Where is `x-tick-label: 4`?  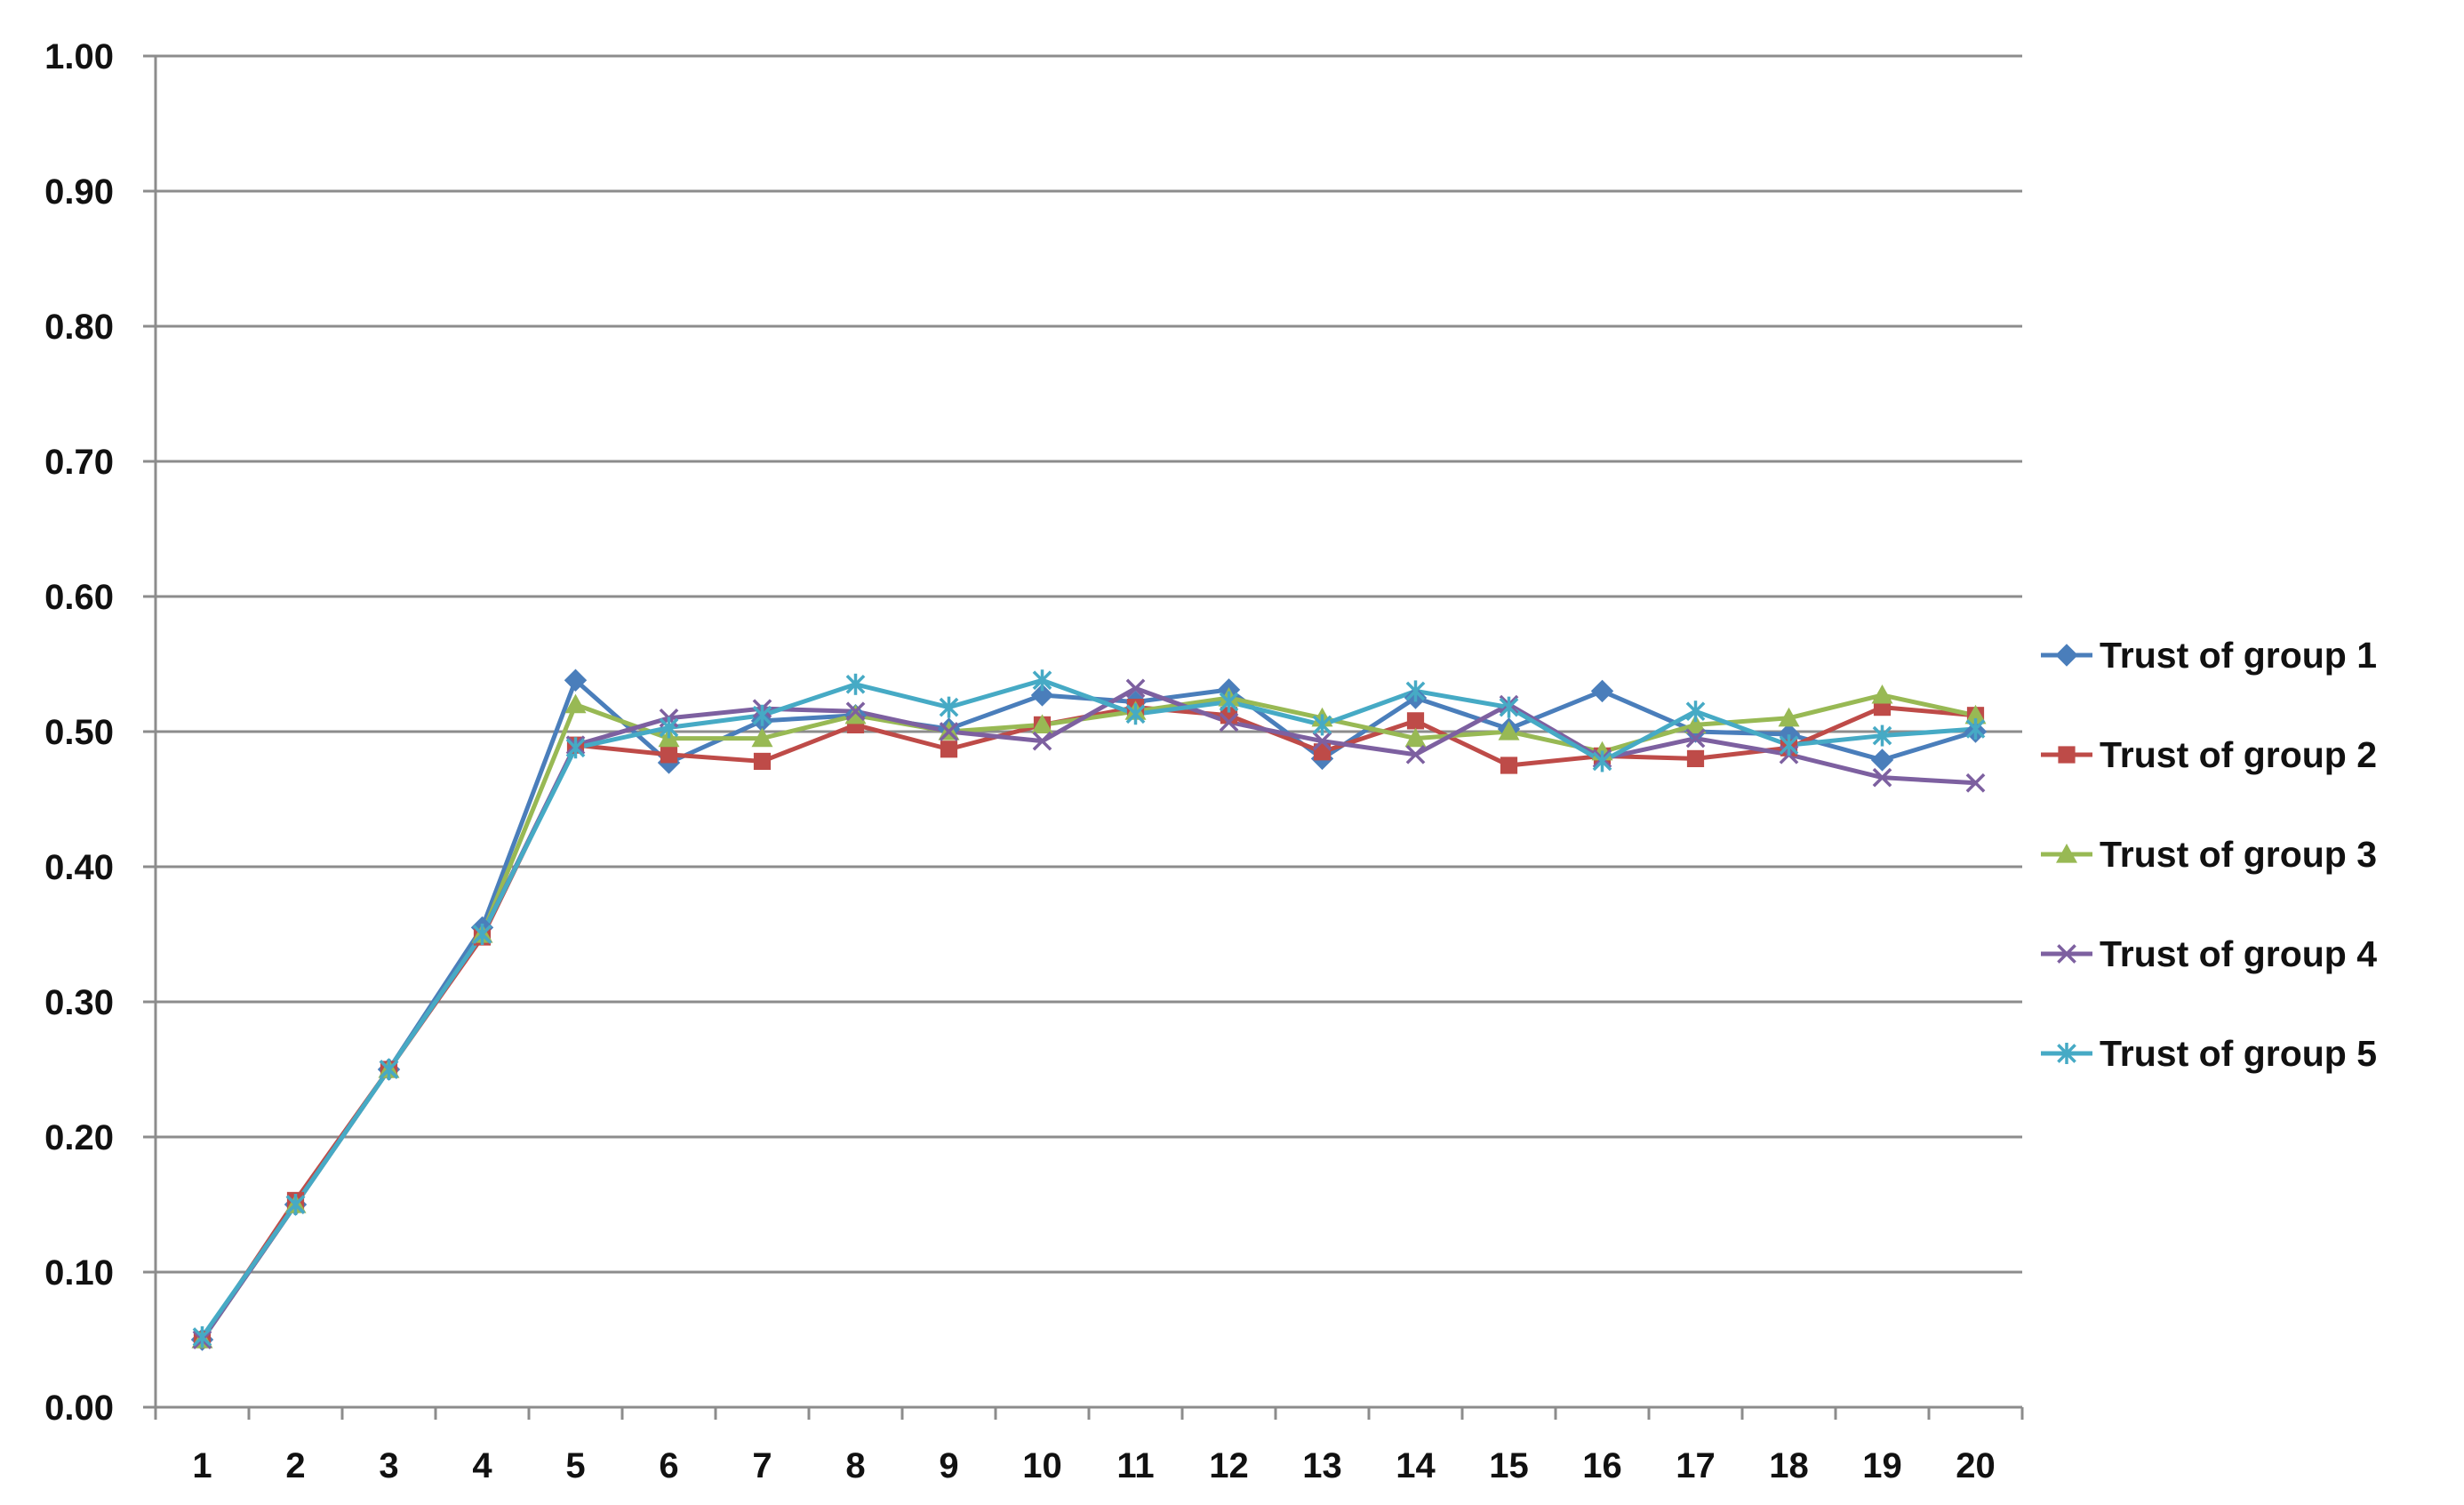 x-tick-label: 4 is located at coordinates (482, 1465).